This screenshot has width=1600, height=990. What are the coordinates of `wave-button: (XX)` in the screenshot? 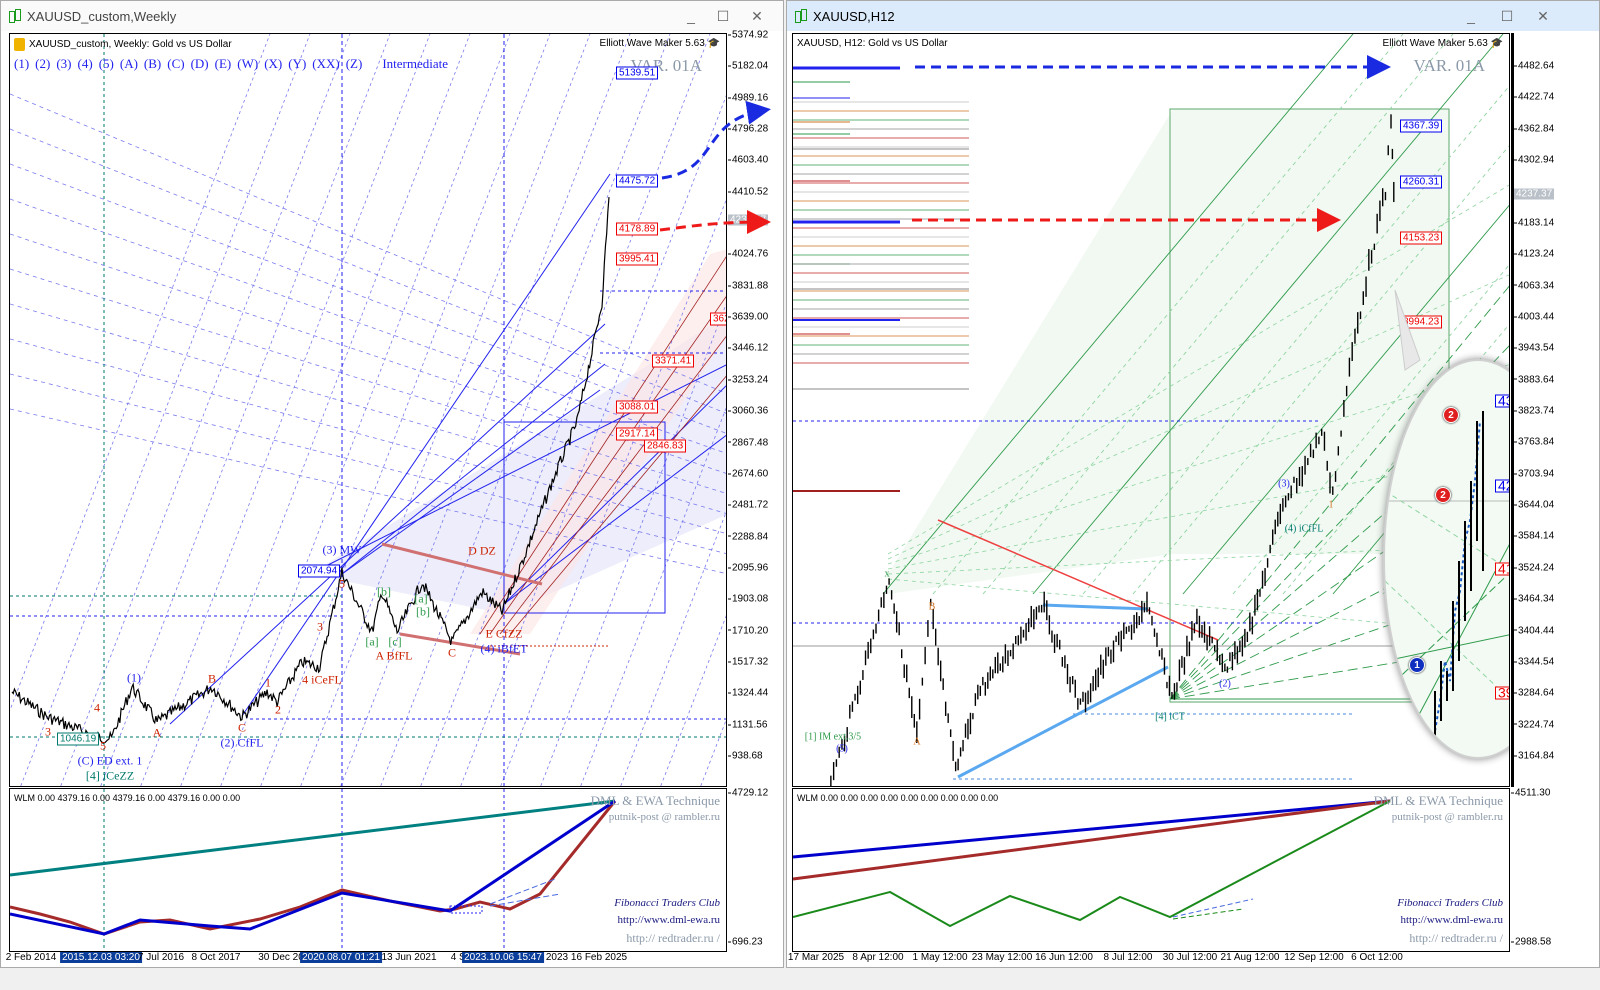 It's located at (326, 63).